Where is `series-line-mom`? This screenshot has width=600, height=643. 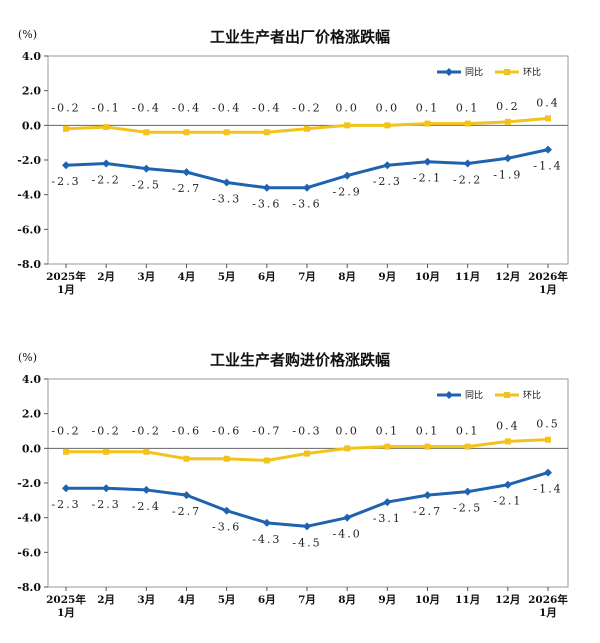
series-line-mom is located at coordinates (307, 450).